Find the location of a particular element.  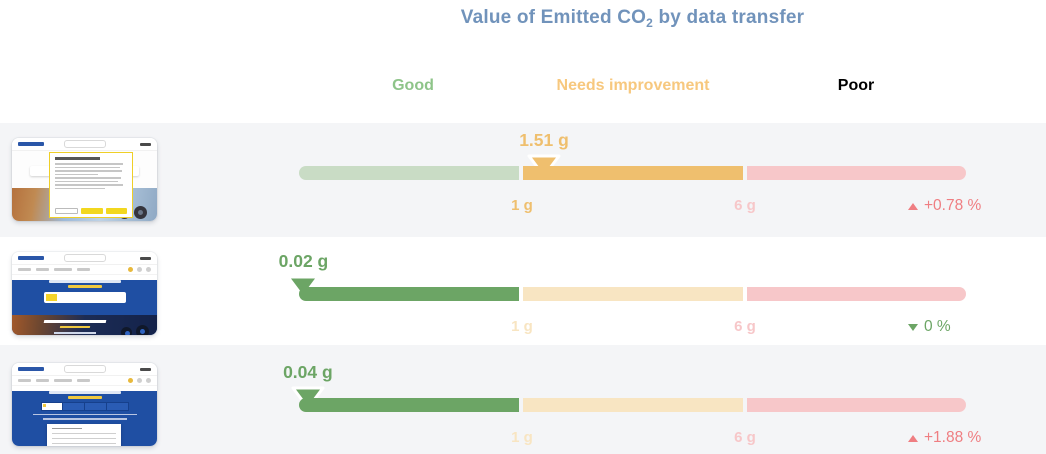

mini-dropdown-panel is located at coordinates (84, 435).